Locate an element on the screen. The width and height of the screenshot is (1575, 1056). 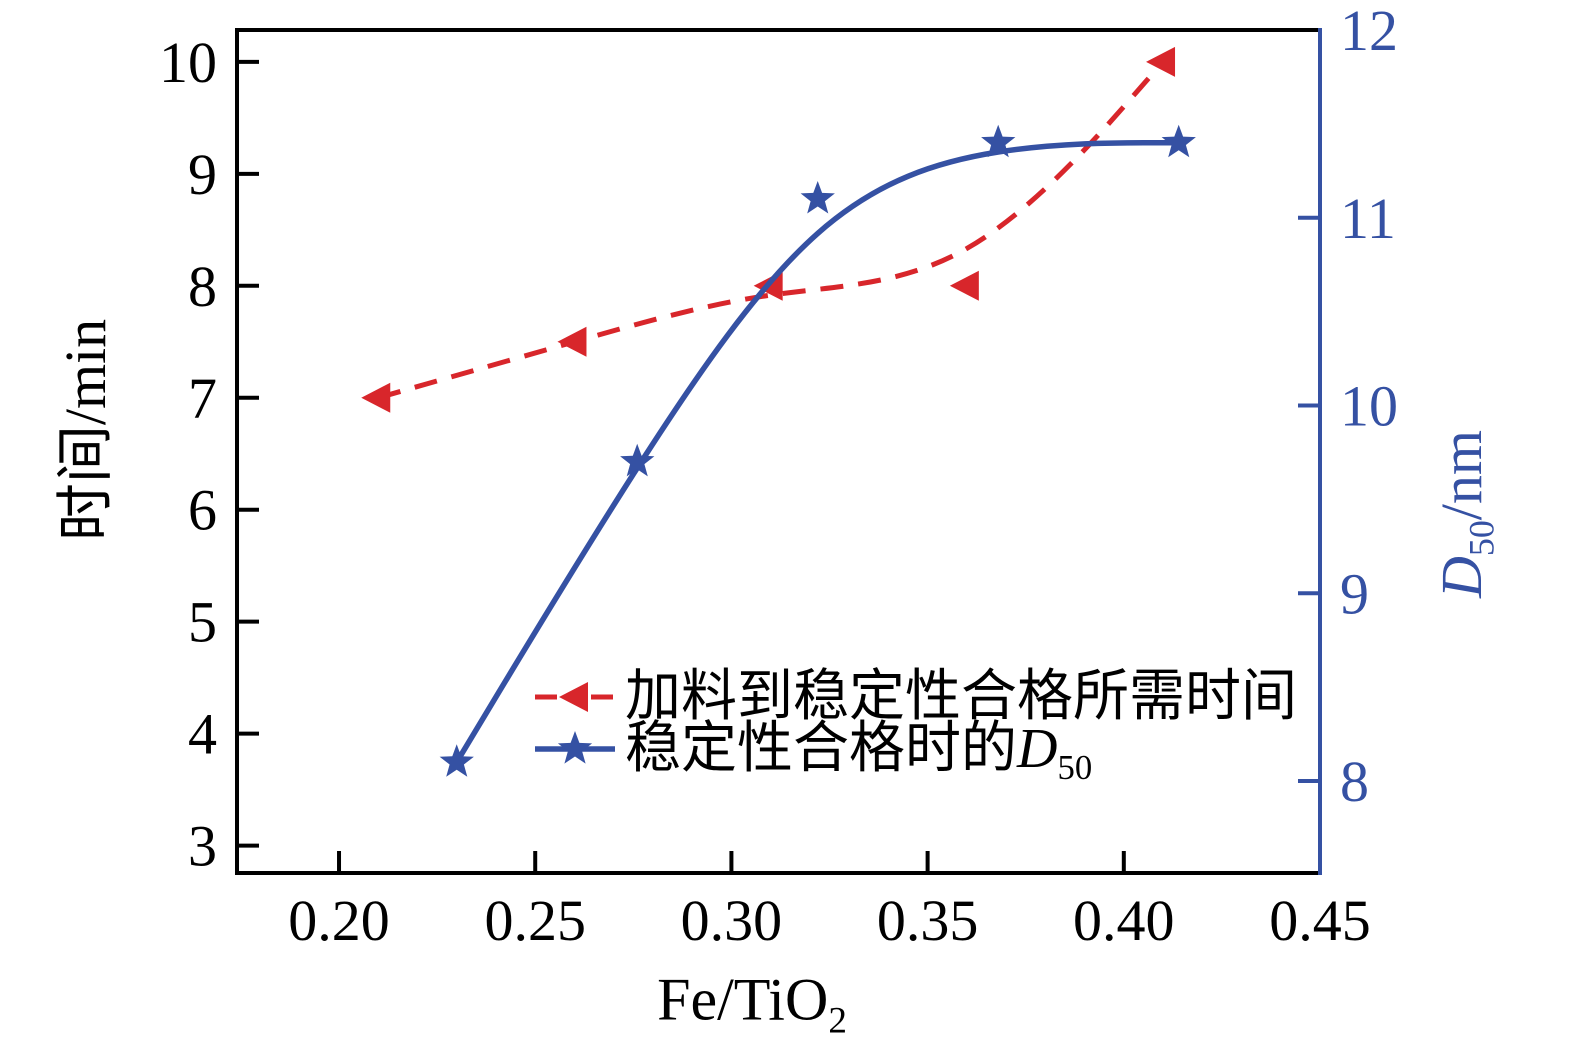
right-tick-label: 9 is located at coordinates (1354, 593).